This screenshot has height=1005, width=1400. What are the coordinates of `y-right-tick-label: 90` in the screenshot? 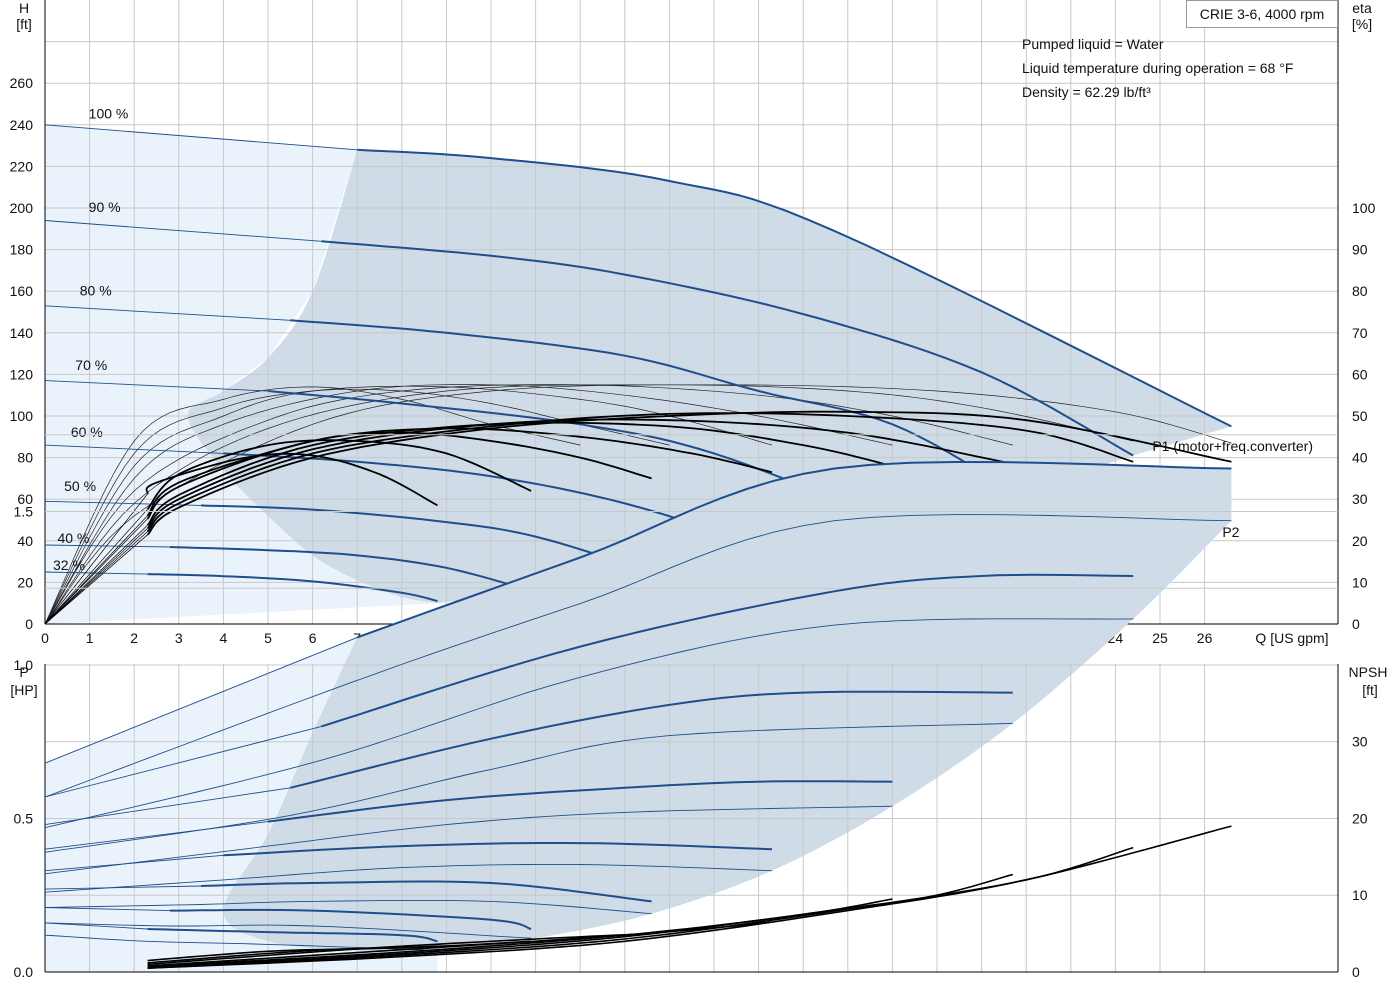 It's located at (1360, 250).